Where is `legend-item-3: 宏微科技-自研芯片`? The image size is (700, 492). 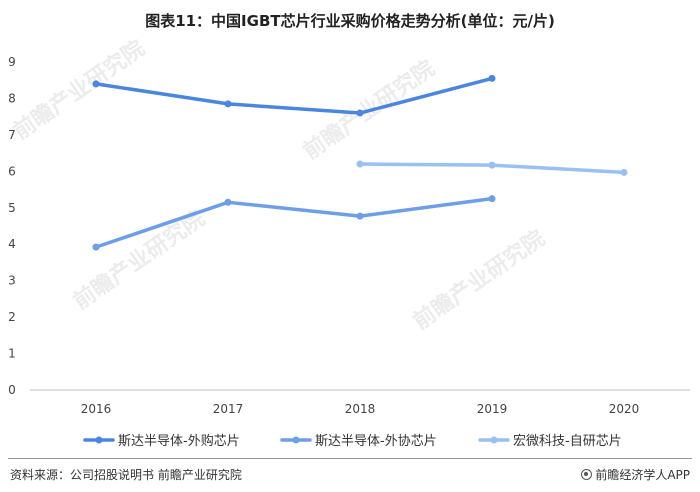
legend-item-3: 宏微科技-自研芯片 is located at coordinates (550, 441).